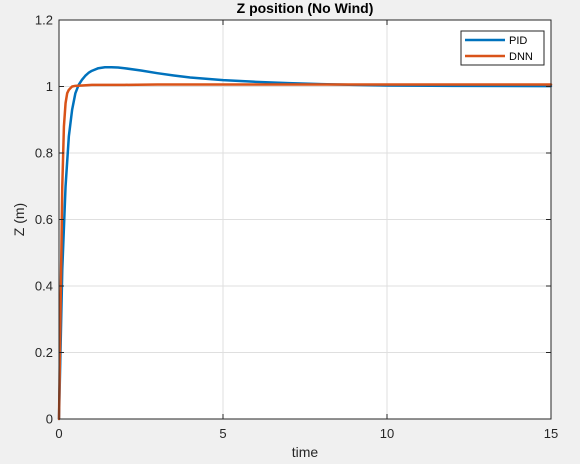 The image size is (580, 464). Describe the element at coordinates (305, 452) in the screenshot. I see `x-axis-label: time` at that location.